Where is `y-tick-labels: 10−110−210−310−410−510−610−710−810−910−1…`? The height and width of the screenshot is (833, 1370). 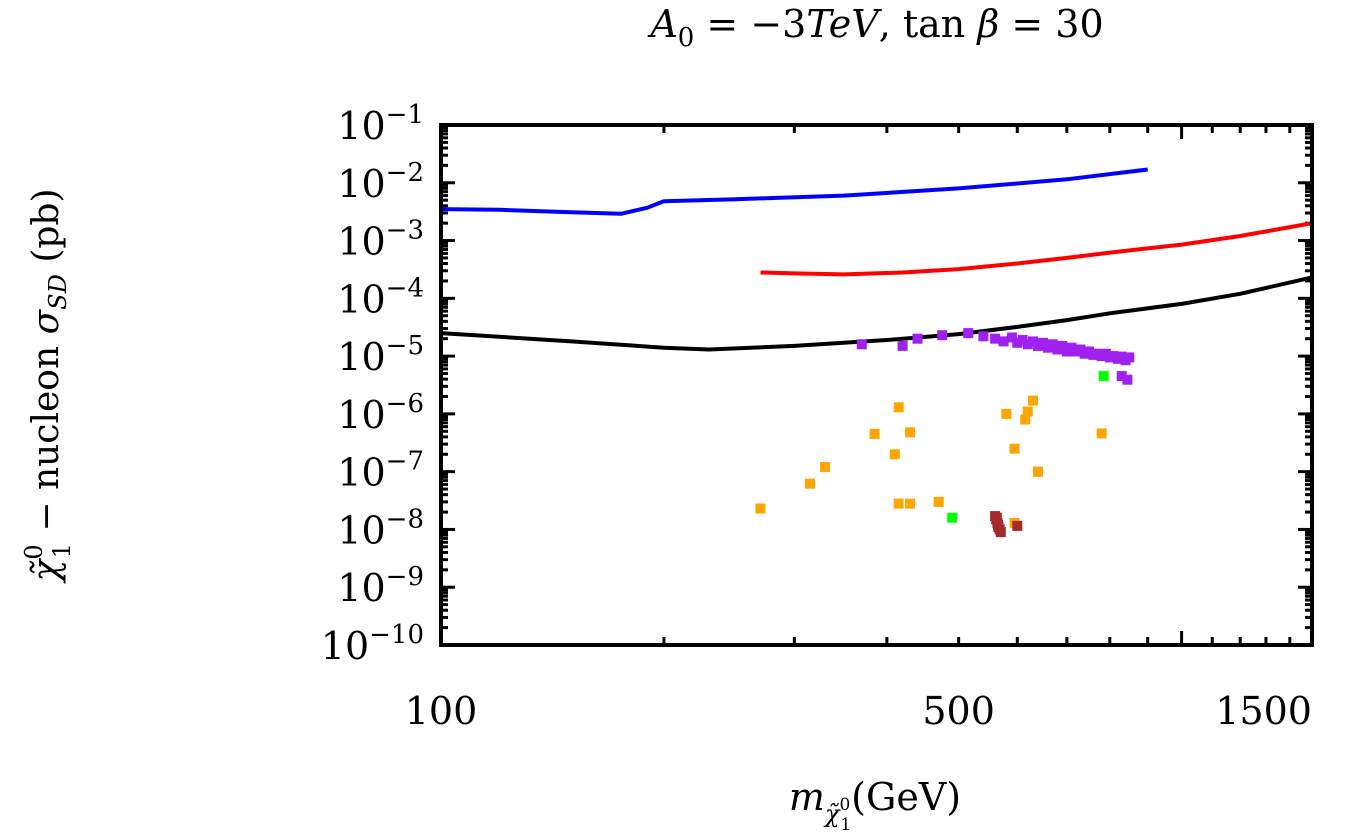 y-tick-labels: 10−110−210−310−410−510−610−710−810−910−1… is located at coordinates (372, 384).